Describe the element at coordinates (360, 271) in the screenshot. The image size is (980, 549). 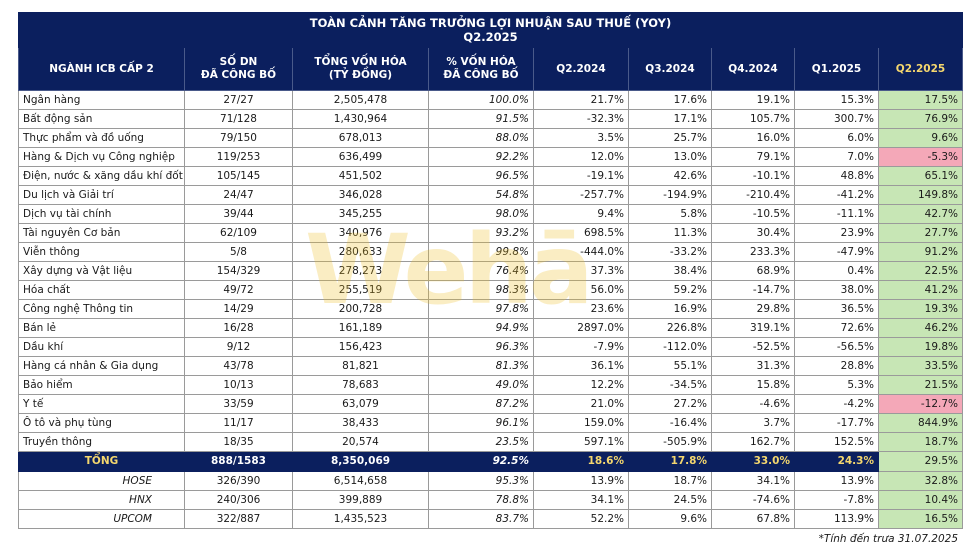
I see `cell-mcap: 278,273` at that location.